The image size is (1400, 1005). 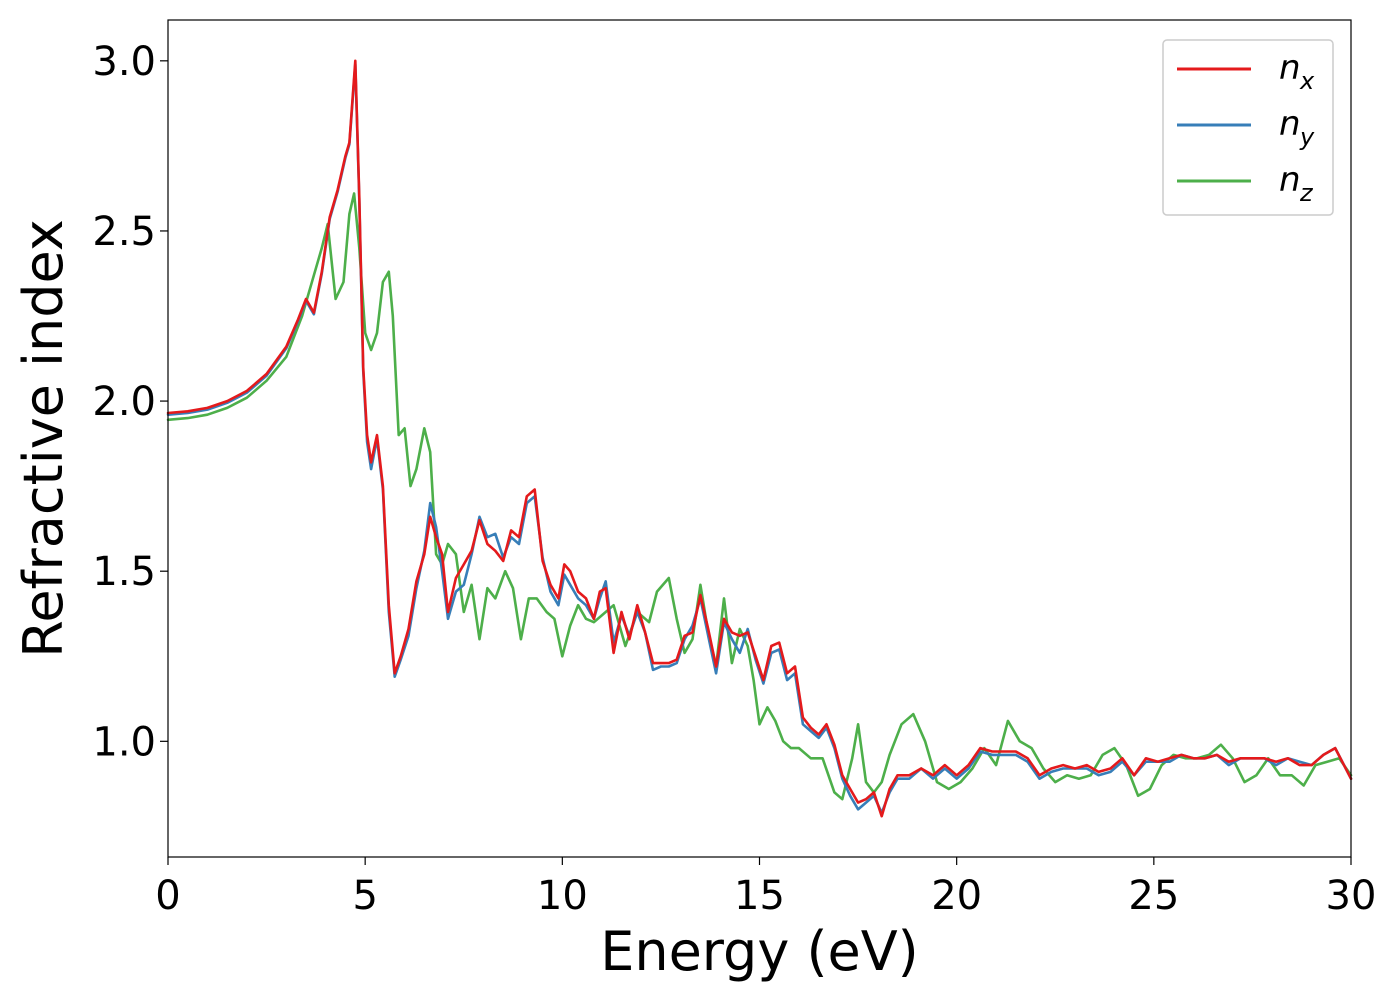 I want to click on legend-label-subscript: z, so click(x=1306, y=193).